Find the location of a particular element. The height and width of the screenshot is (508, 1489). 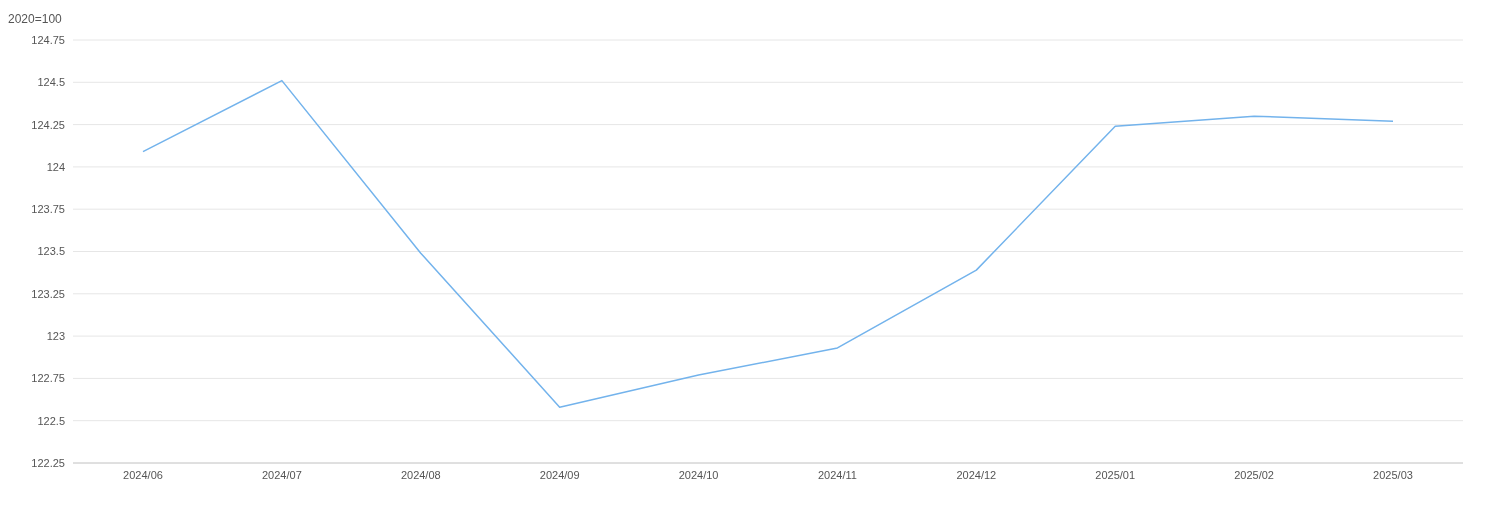

y-tick-label: 124 is located at coordinates (55, 166).